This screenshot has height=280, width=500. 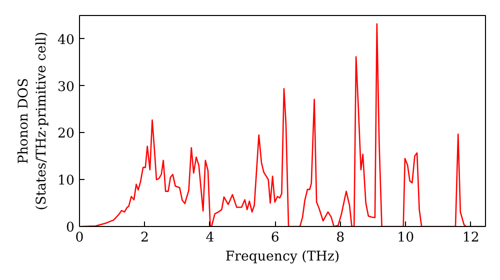 What do you see at coordinates (275, 238) in the screenshot?
I see `x-tick-label: 6` at bounding box center [275, 238].